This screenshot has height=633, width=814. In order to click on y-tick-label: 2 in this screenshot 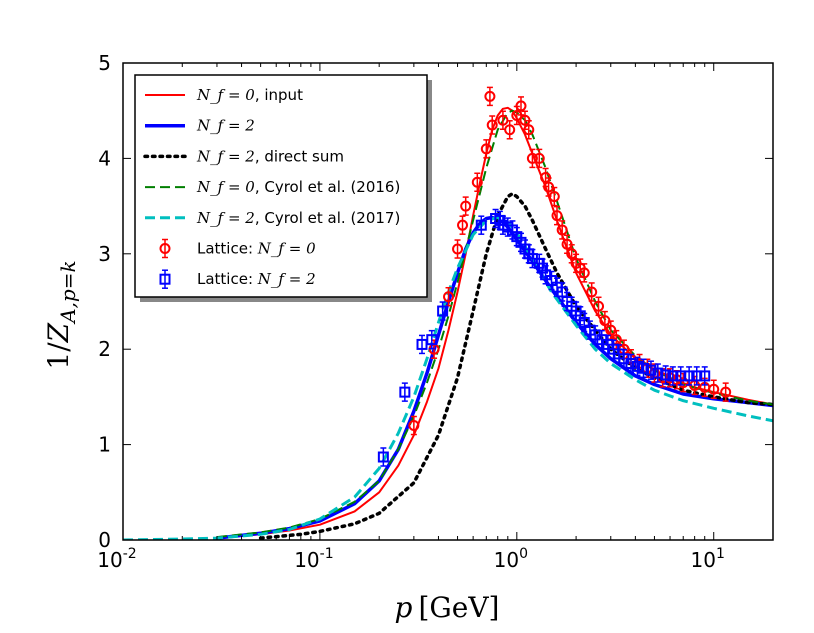, I will do `click(104, 349)`.